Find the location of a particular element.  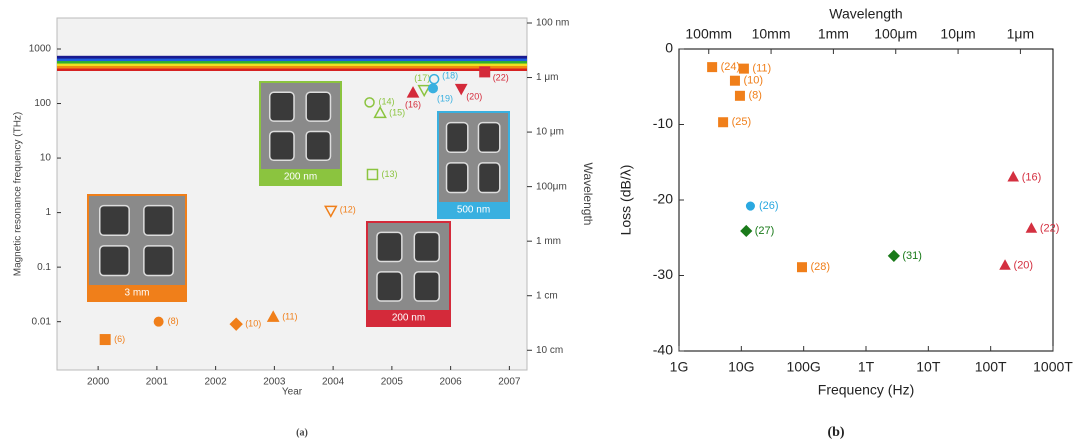

panel-label: (a) is located at coordinates (302, 432).